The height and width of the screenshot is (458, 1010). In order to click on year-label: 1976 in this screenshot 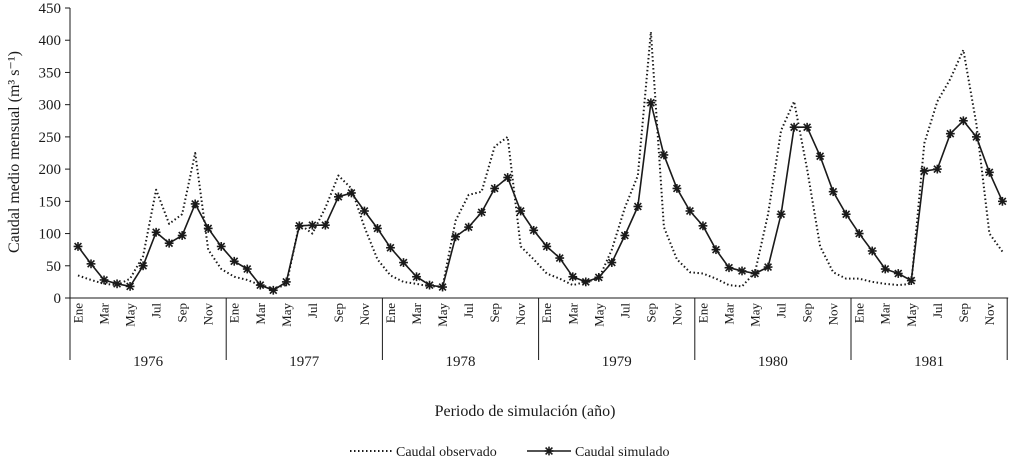, I will do `click(148, 362)`.